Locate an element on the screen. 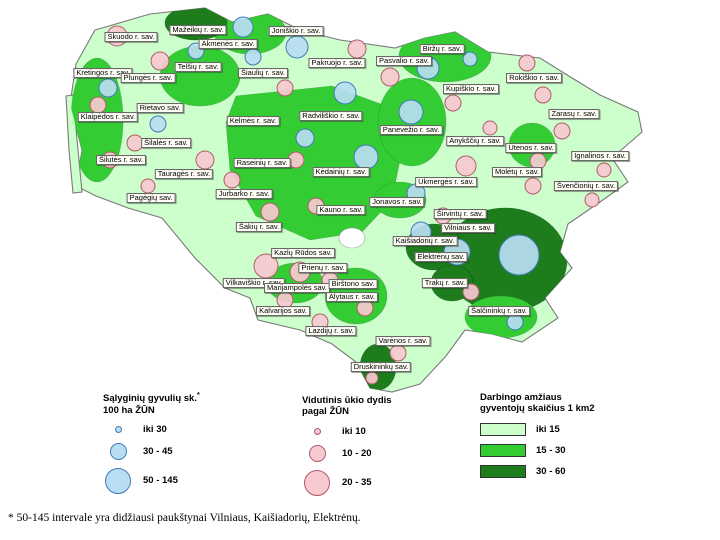 Image resolution: width=720 pixels, height=540 pixels. legend-item-label: 20 - 35 is located at coordinates (357, 483).